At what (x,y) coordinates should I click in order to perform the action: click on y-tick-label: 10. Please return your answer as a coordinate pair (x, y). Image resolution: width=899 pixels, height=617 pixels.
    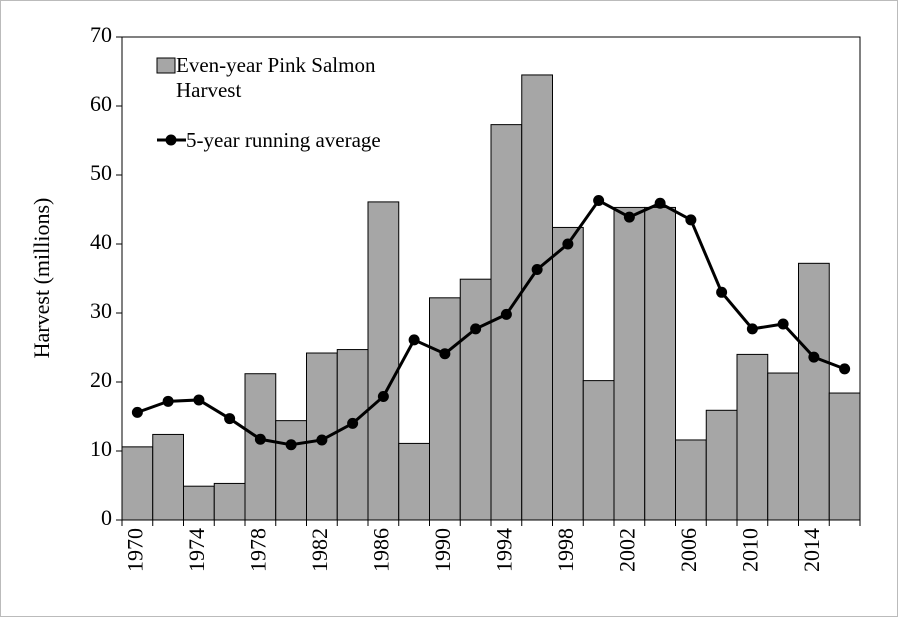
    Looking at the image, I should click on (101, 448).